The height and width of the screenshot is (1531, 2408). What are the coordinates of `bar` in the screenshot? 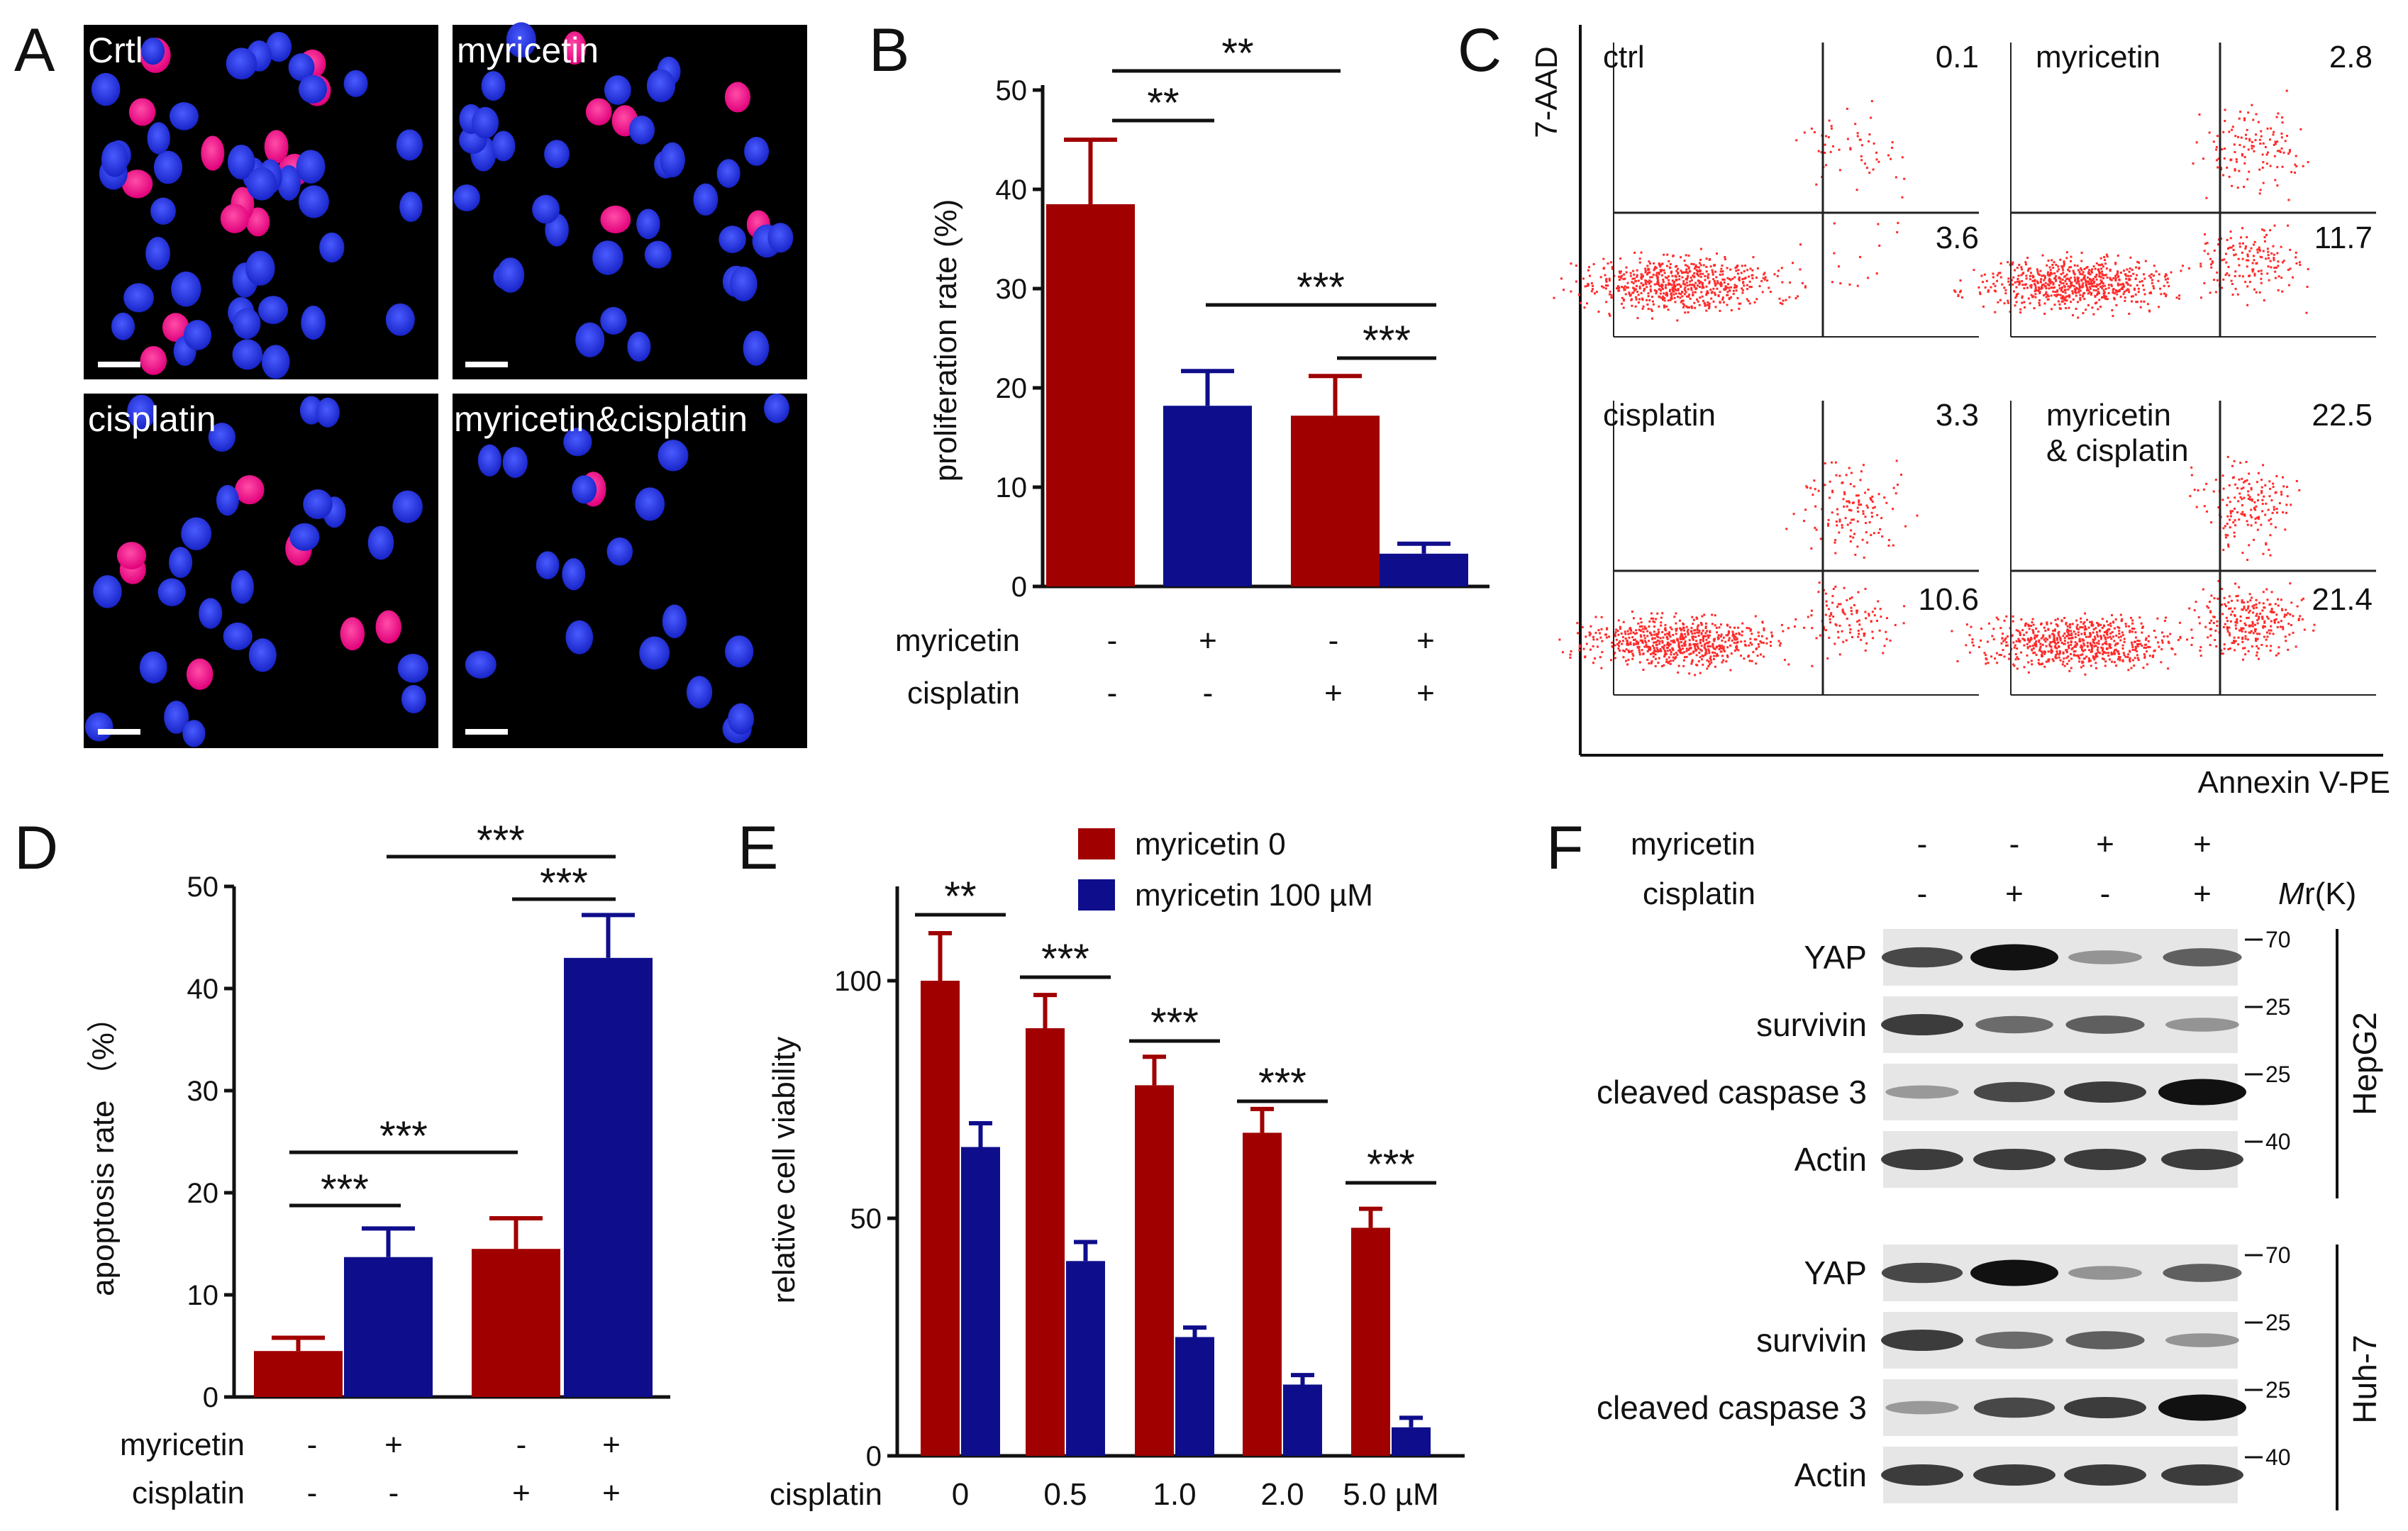 It's located at (1208, 496).